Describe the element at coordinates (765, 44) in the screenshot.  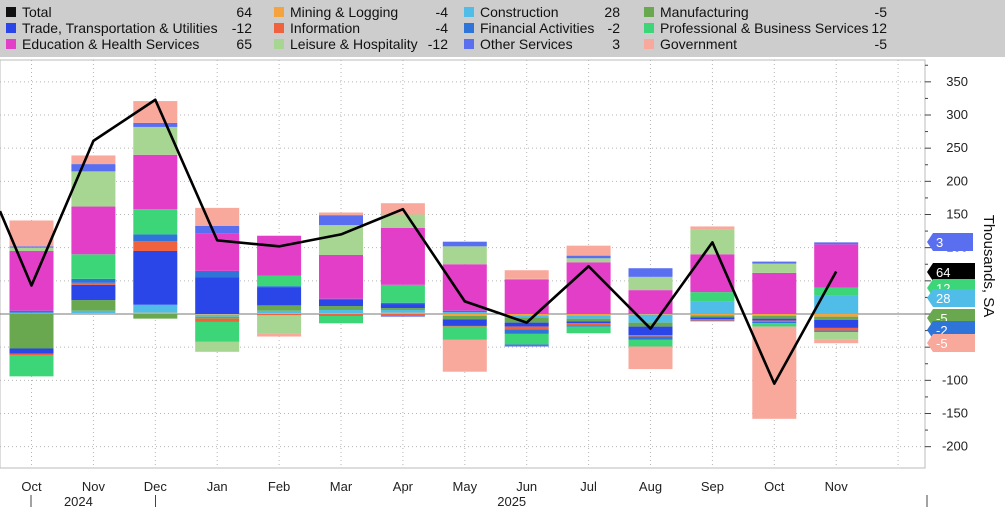
I see `legend-item: Government -5` at that location.